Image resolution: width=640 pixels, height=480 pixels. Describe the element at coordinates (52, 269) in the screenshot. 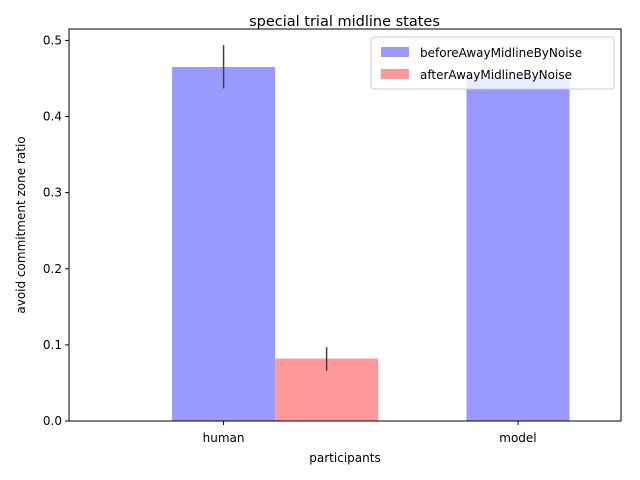

I see `y-tick-label: 0.2` at that location.